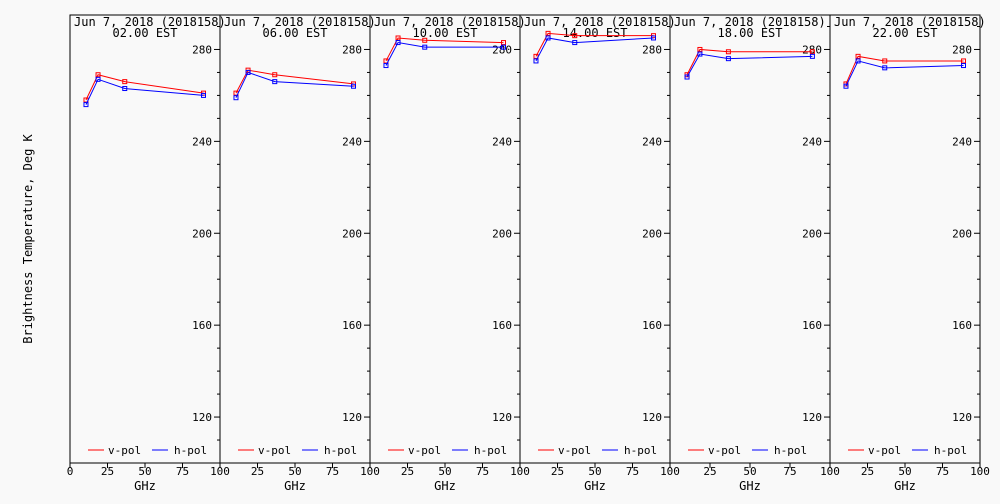  Describe the element at coordinates (28, 238) in the screenshot. I see `y-axis-label: Brightness Temperature, Deg K` at that location.